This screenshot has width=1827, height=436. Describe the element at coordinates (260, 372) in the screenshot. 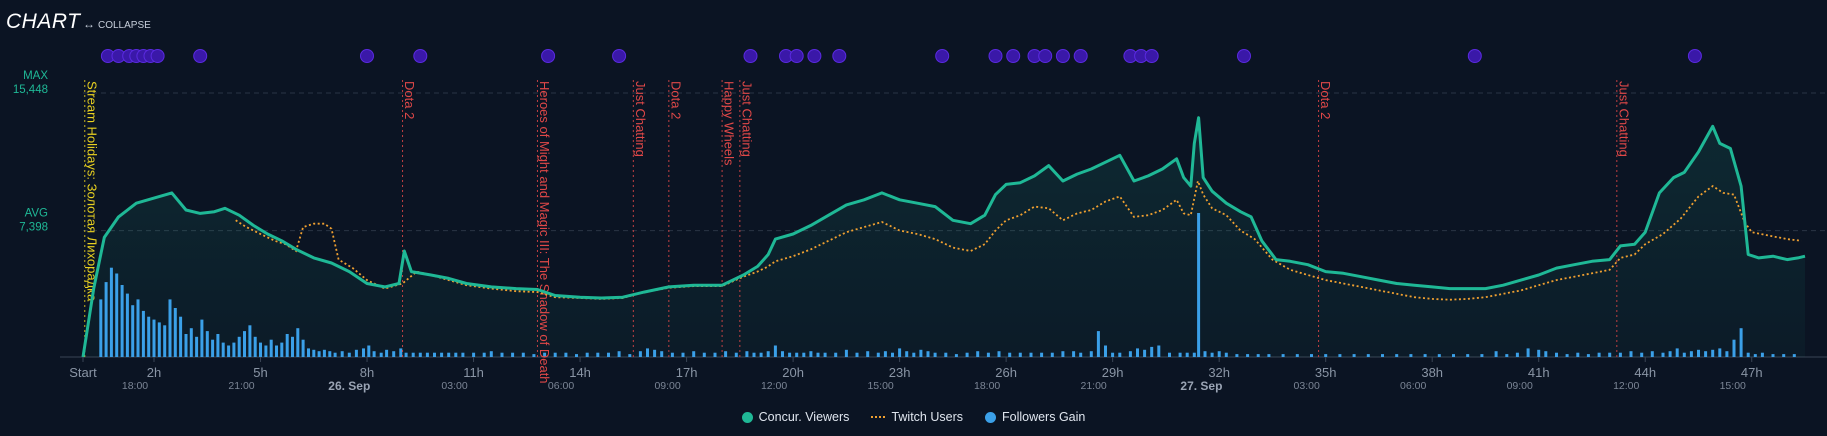

I see `x-tick-label: 5h` at that location.